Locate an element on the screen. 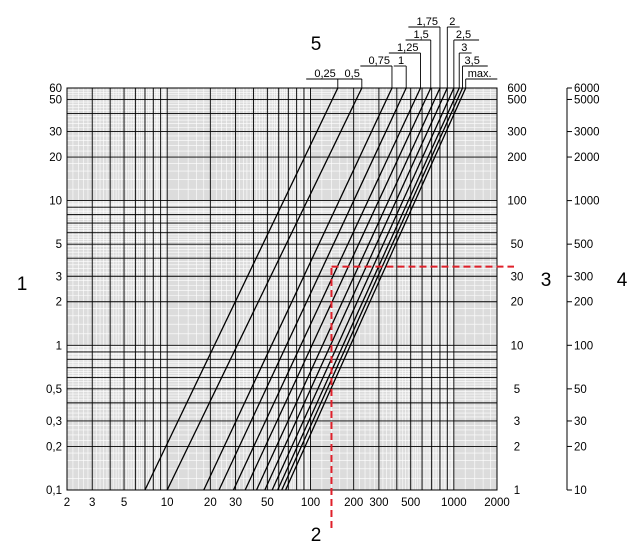 The height and width of the screenshot is (556, 634). right-axis-label: 3 is located at coordinates (546, 280).